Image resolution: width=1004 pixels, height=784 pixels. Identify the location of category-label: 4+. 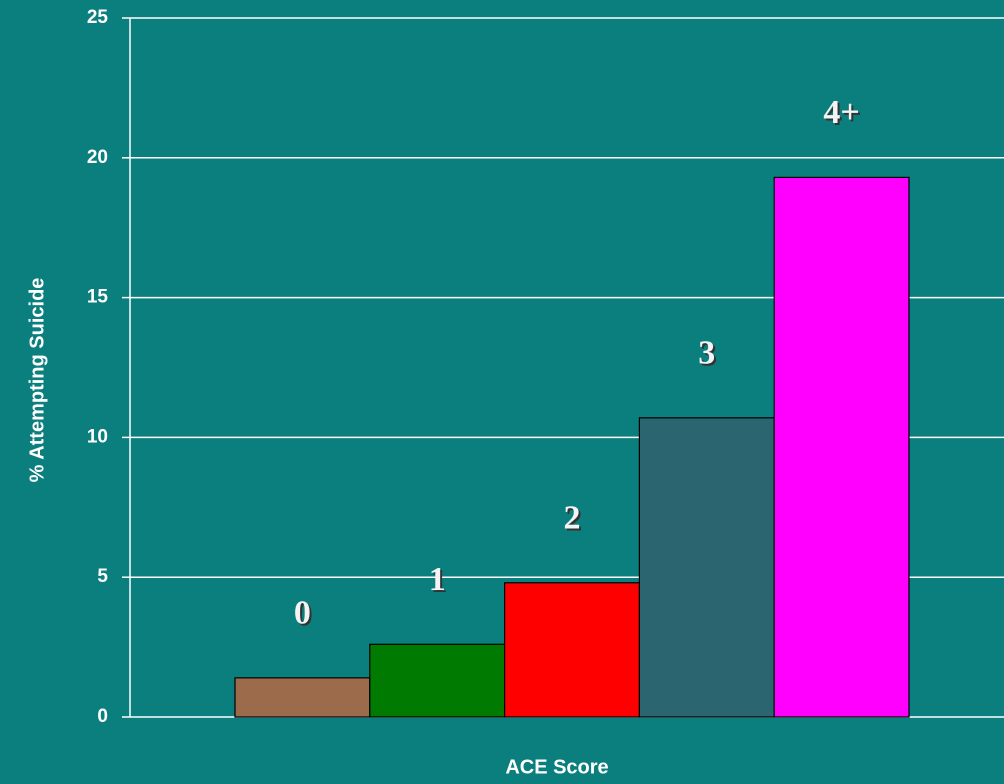
(841, 112).